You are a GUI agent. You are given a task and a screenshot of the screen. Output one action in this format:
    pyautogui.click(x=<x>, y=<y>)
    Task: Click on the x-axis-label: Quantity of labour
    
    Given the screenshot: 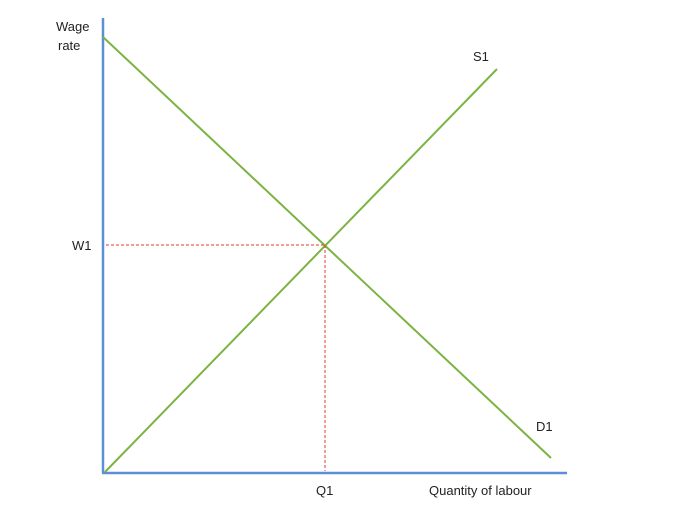 What is the action you would take?
    pyautogui.click(x=480, y=490)
    